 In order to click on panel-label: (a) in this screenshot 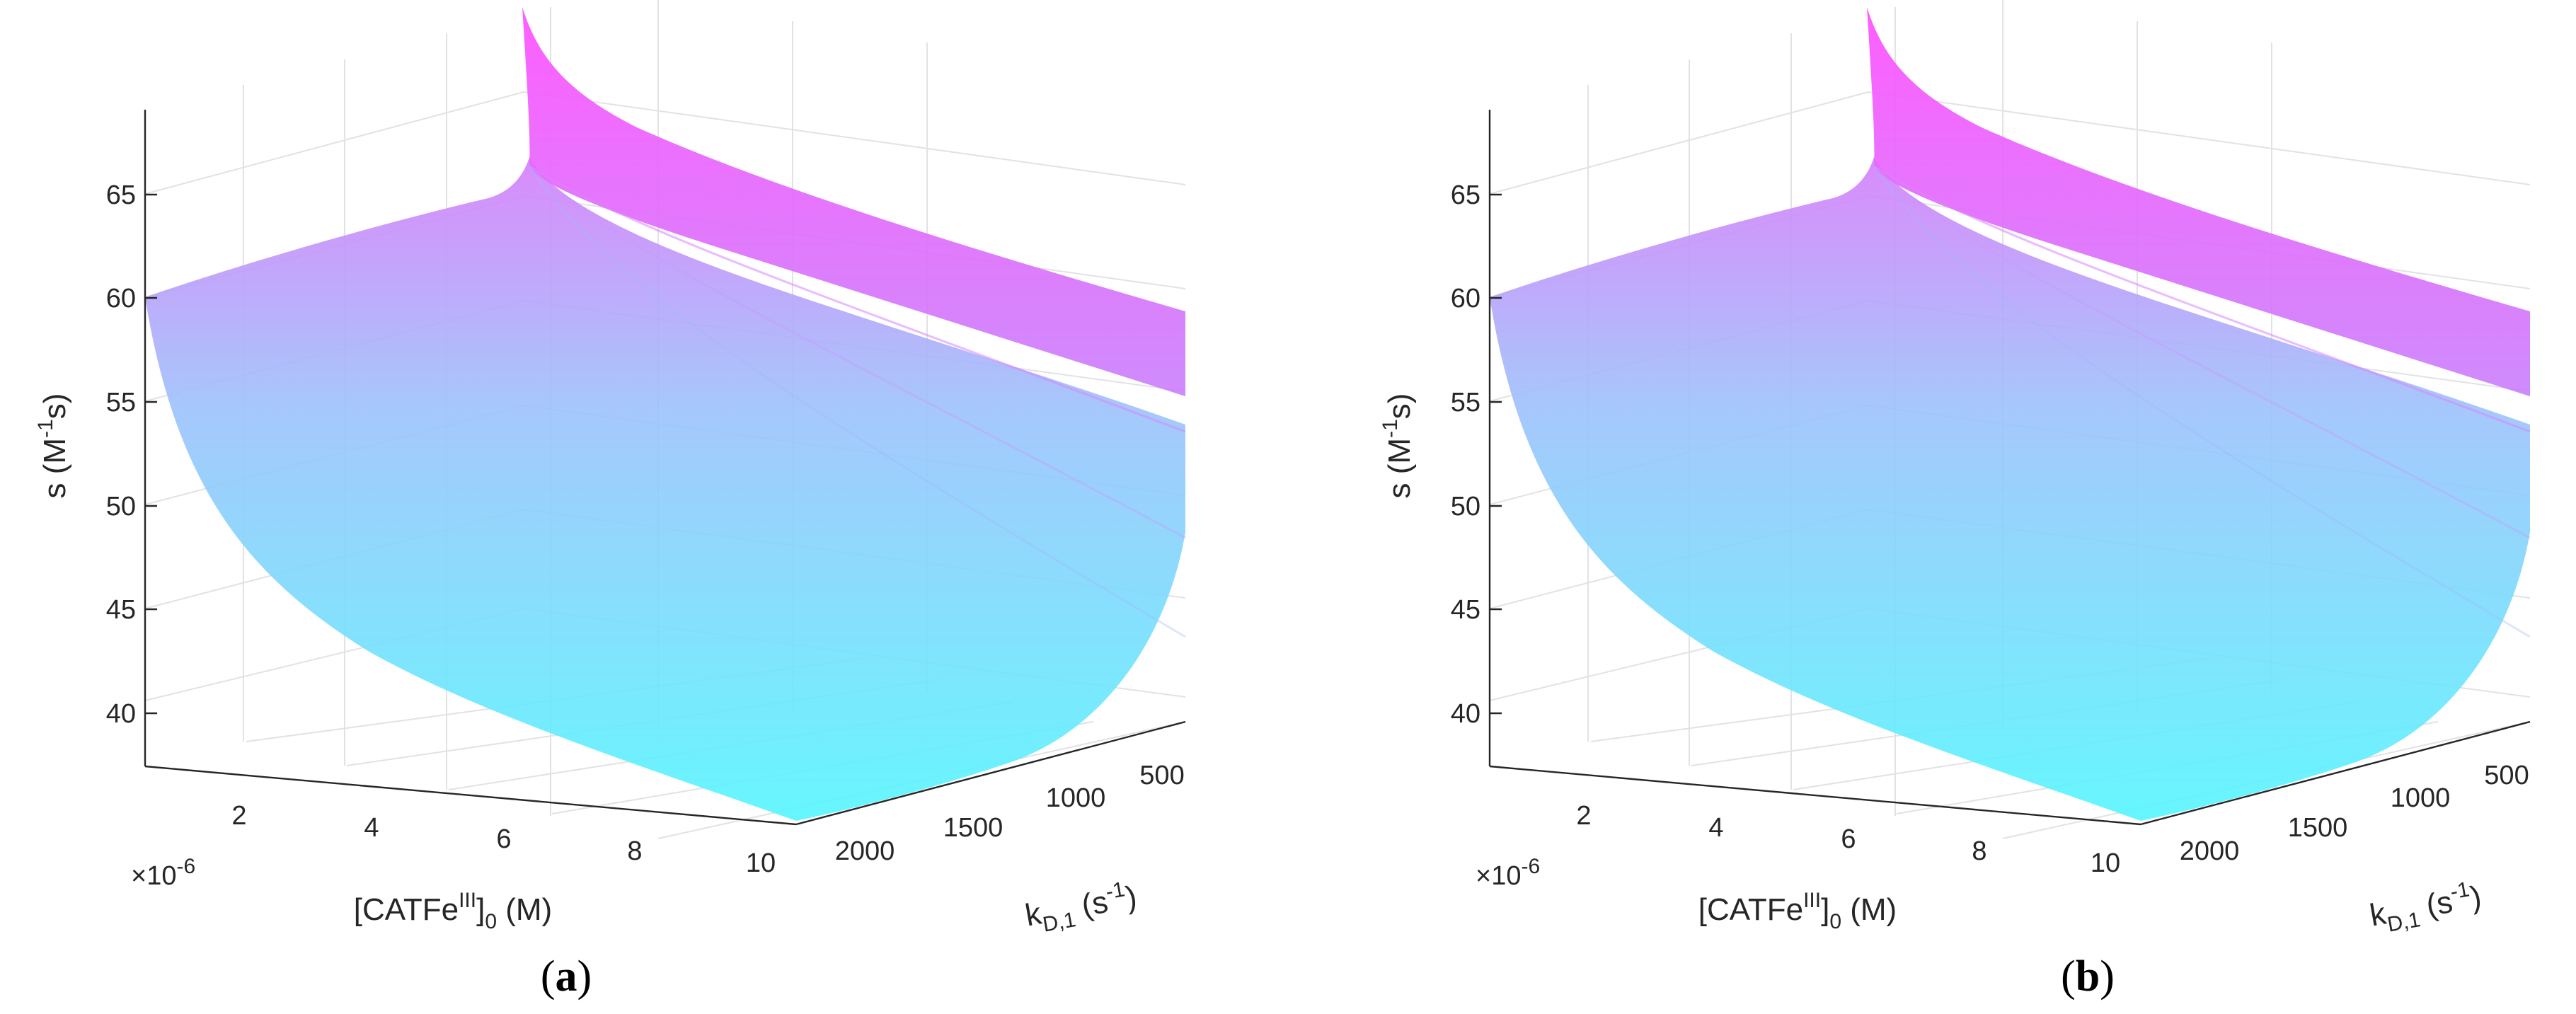, I will do `click(566, 977)`.